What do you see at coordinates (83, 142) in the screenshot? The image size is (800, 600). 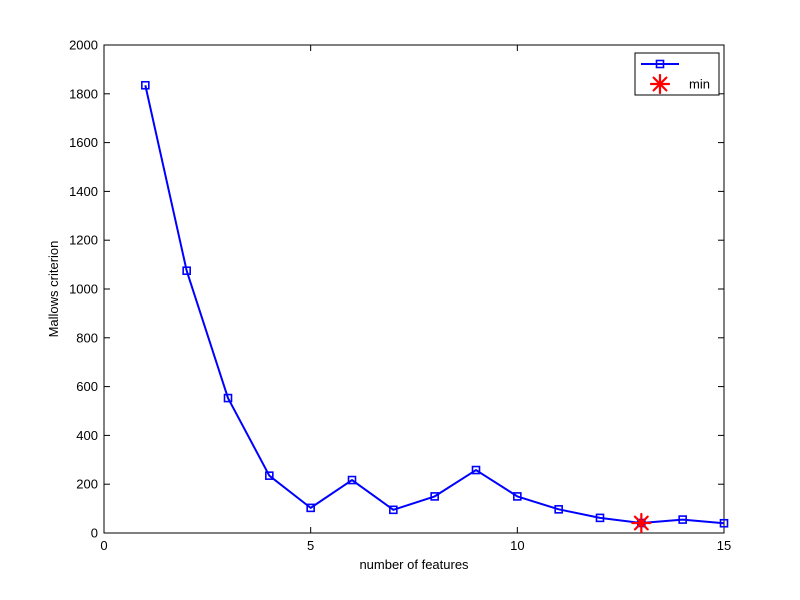 I see `y-tick-label: 1600` at bounding box center [83, 142].